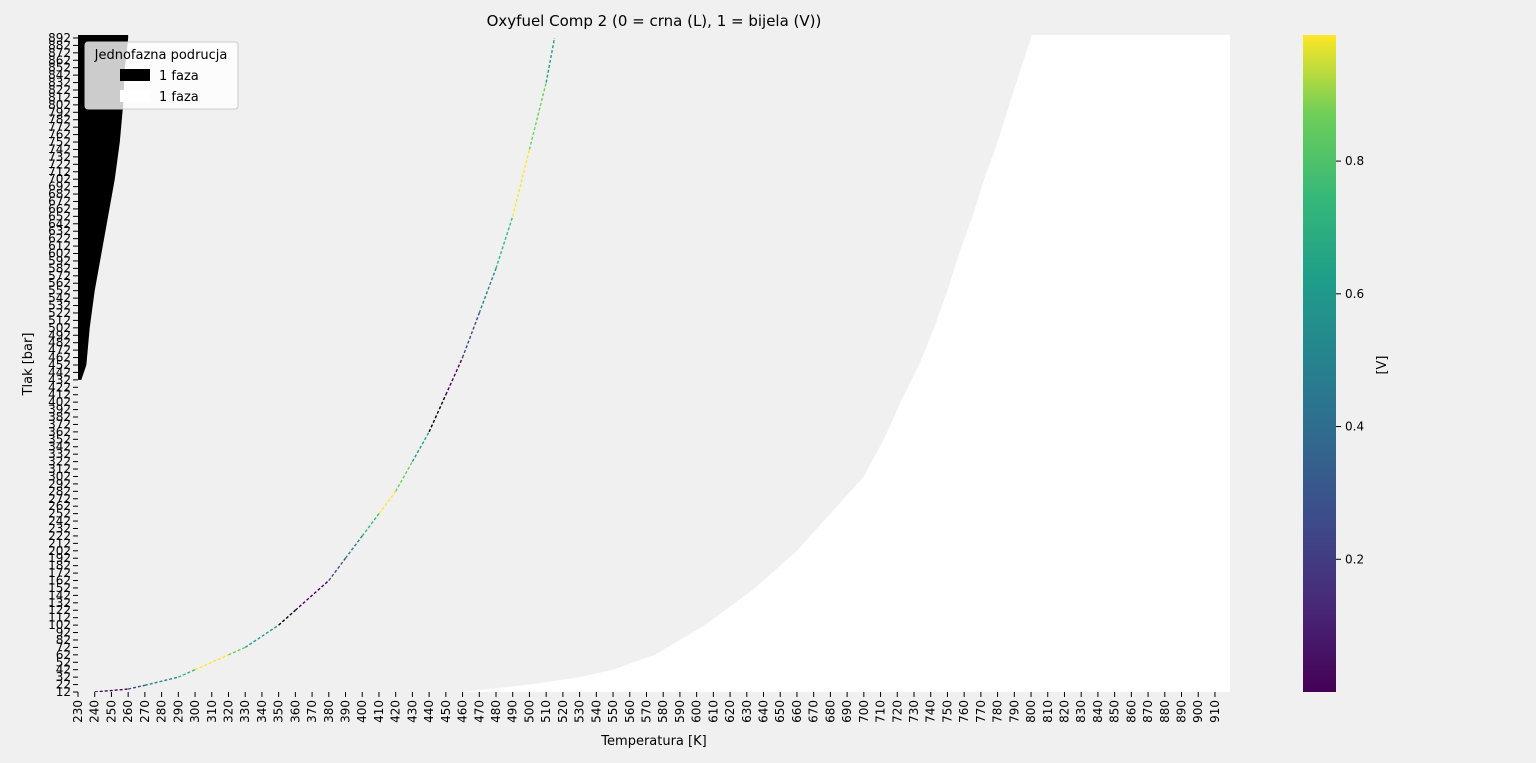 The width and height of the screenshot is (1536, 763). What do you see at coordinates (59, 417) in the screenshot?
I see `y-tick-label: 382` at bounding box center [59, 417].